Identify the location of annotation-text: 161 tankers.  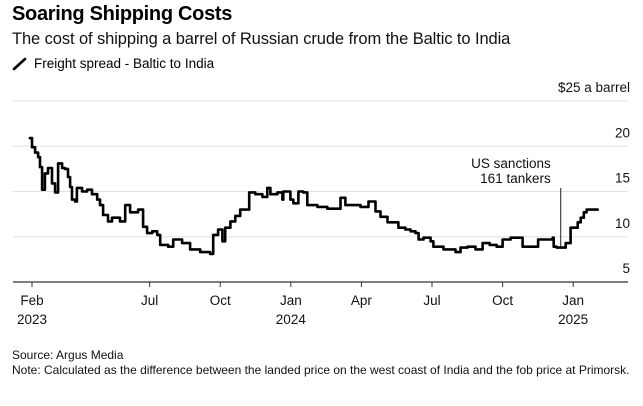
(515, 178).